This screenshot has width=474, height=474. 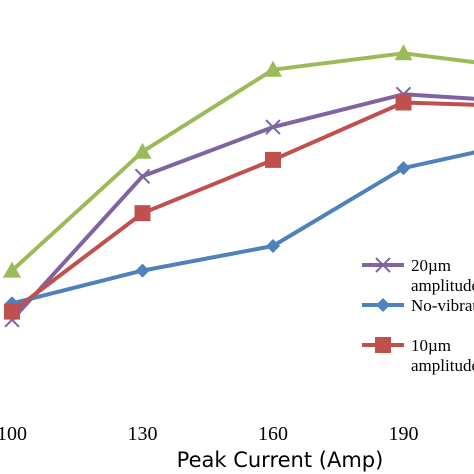 I want to click on x-tick-label: 100, so click(x=13, y=434).